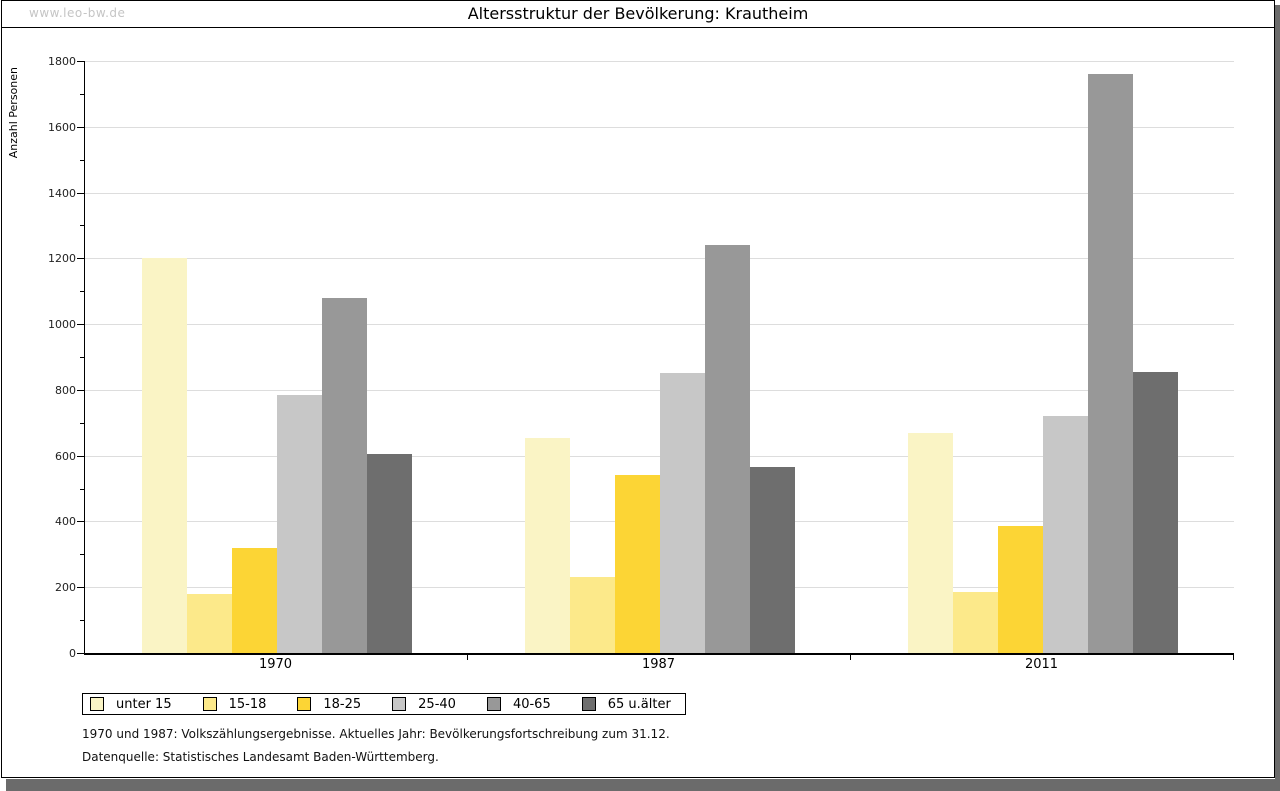 This screenshot has width=1280, height=791. What do you see at coordinates (1041, 664) in the screenshot?
I see `x-category-label: 2011` at bounding box center [1041, 664].